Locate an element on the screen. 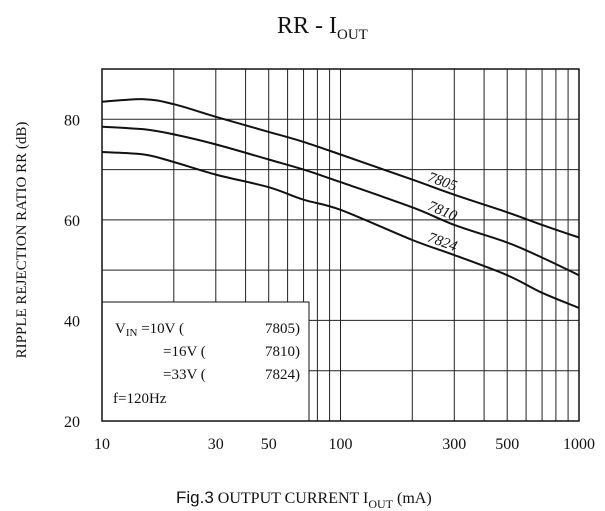  chart-title: RR - IOUT is located at coordinates (322, 28).